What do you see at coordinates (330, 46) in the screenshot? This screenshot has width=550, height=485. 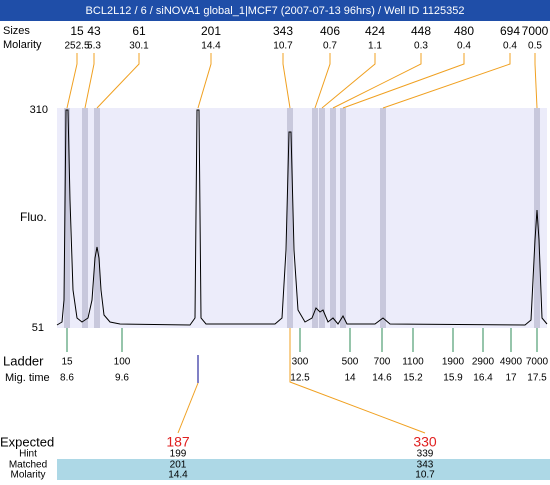 I see `peak-molarity: 0.7` at bounding box center [330, 46].